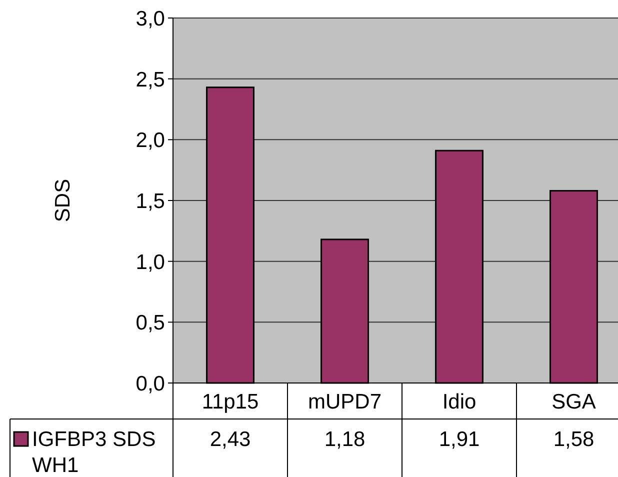 The height and width of the screenshot is (477, 618). What do you see at coordinates (150, 323) in the screenshot?
I see `y-tick-label: 0,5` at bounding box center [150, 323].